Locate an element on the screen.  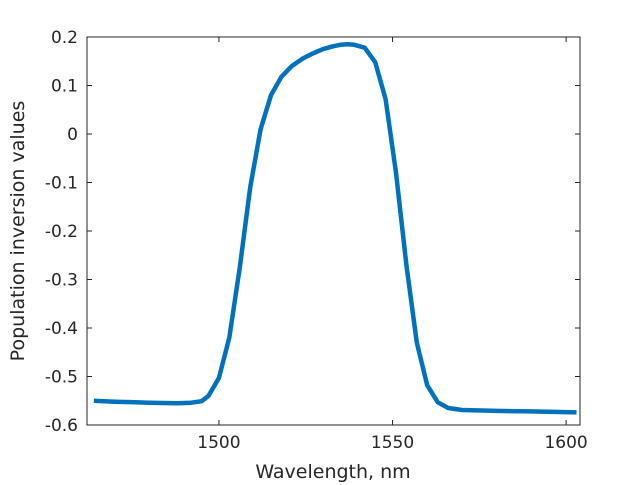
y-tick-label: -0.3 is located at coordinates (61, 281).